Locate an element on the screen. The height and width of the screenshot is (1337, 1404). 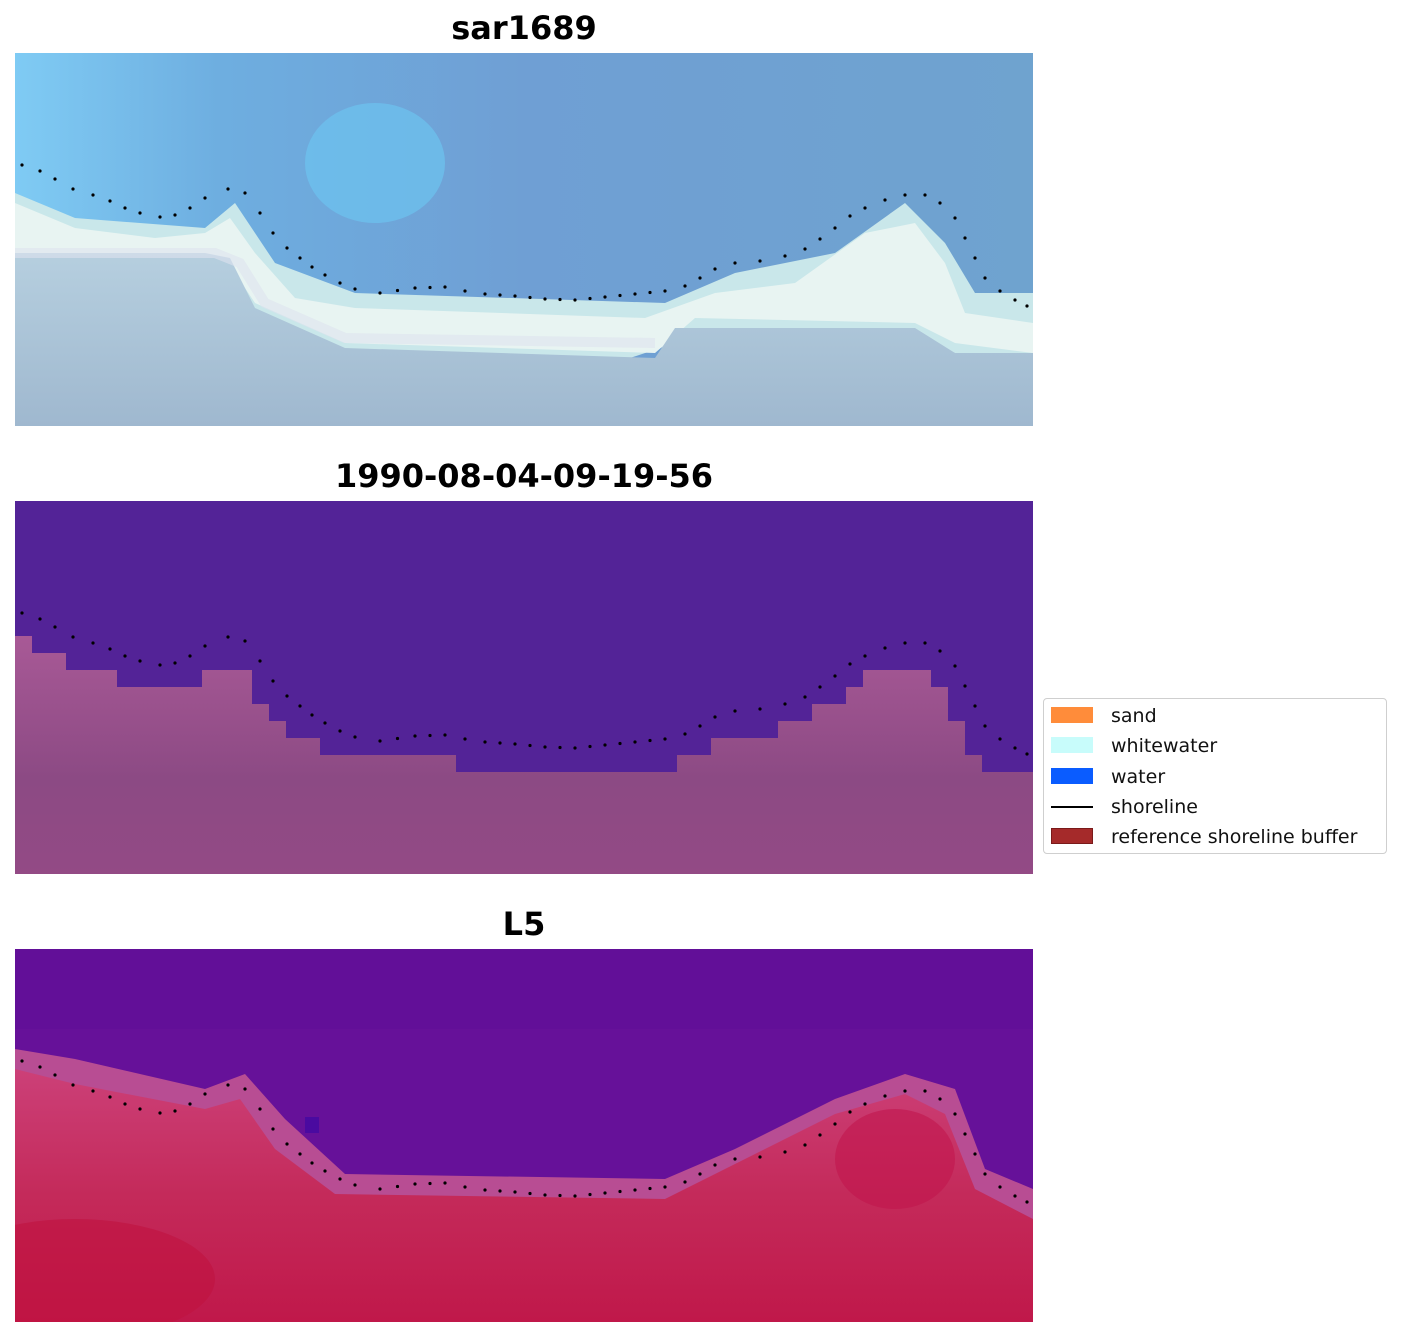
panel-title-l5: L5 is located at coordinates (524, 924).